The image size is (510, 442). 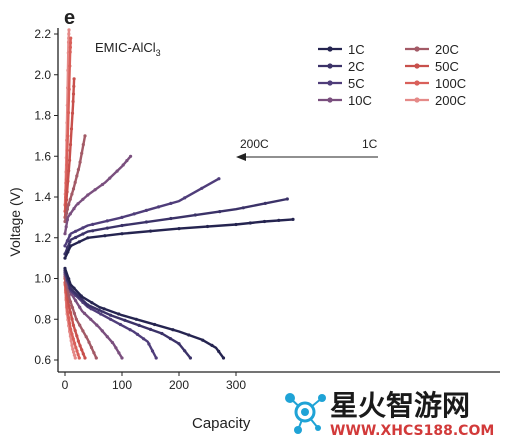 What do you see at coordinates (305, 413) in the screenshot?
I see `watermark-logo-icon` at bounding box center [305, 413].